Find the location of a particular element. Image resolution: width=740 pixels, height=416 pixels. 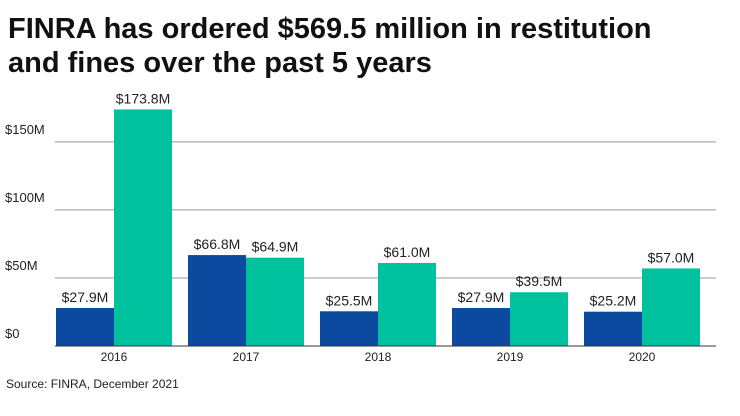

y-tick-label: $0 is located at coordinates (12, 333).